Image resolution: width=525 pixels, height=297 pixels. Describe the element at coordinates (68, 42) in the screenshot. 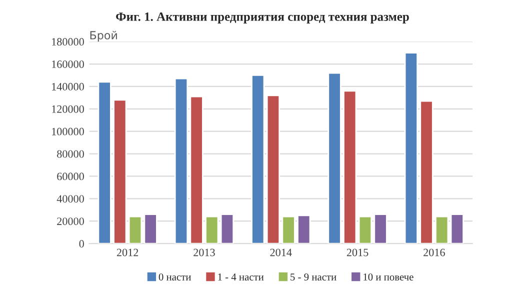

I see `y-tick-label: 180000` at that location.